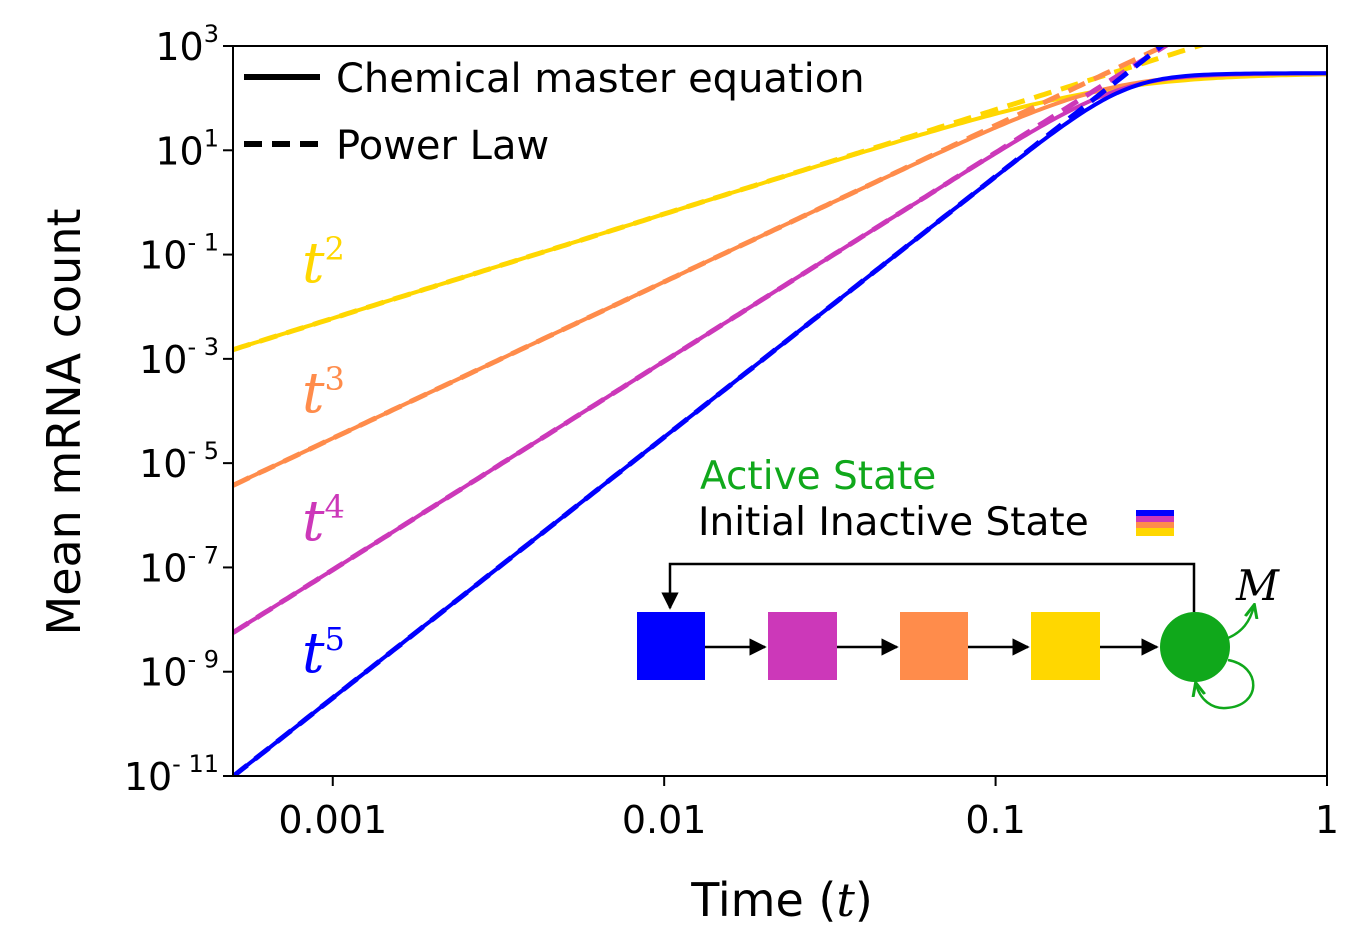 This screenshot has width=1370, height=940. Describe the element at coordinates (995, 820) in the screenshot. I see `x-tick-label: 0.1` at that location.